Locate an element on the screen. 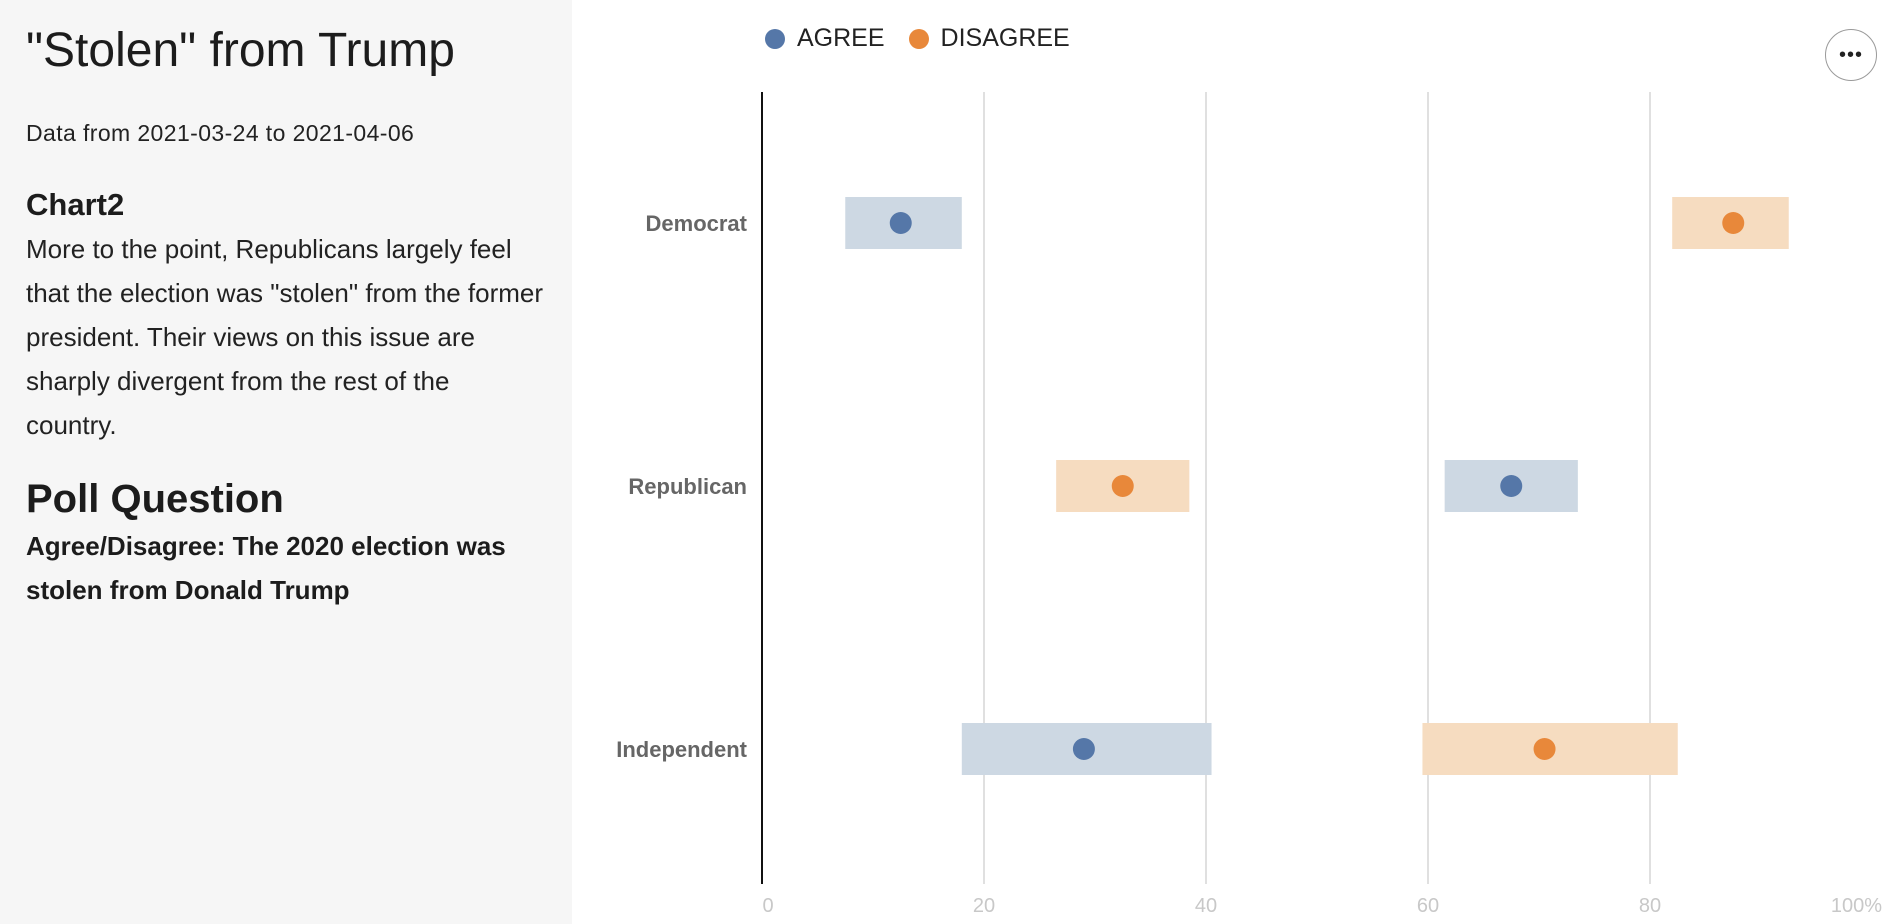 The height and width of the screenshot is (924, 1900). data-point-agree-democrat is located at coordinates (900, 223).